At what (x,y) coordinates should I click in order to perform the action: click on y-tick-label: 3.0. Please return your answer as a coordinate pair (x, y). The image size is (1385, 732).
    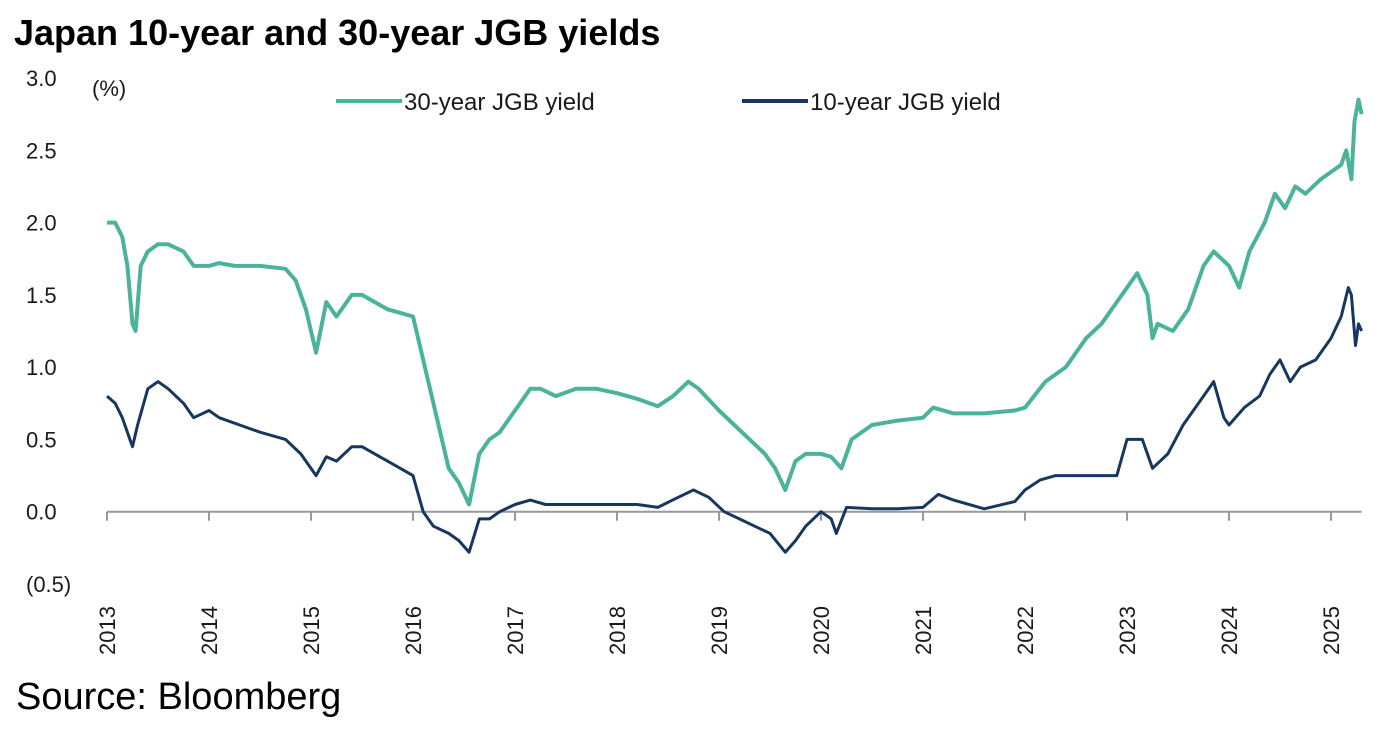
    Looking at the image, I should click on (41, 78).